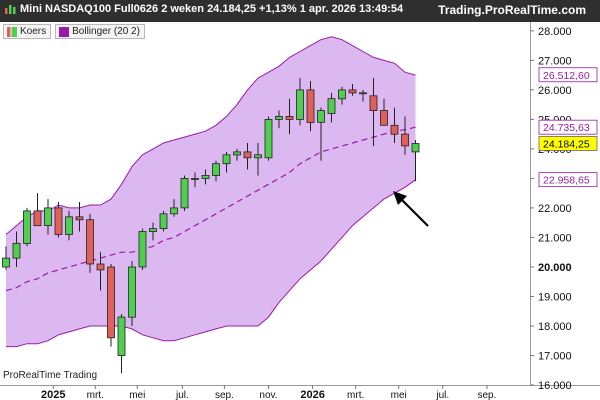 This screenshot has height=400, width=600. I want to click on y-tick-label: 26.000, so click(555, 91).